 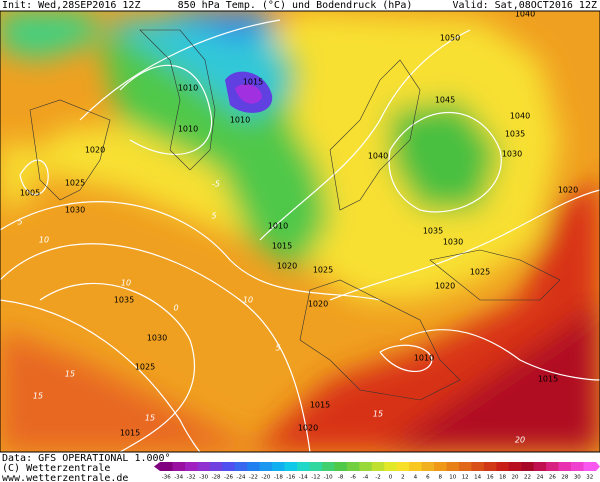 I want to click on colorbar-tick-label: 20, so click(x=515, y=478).